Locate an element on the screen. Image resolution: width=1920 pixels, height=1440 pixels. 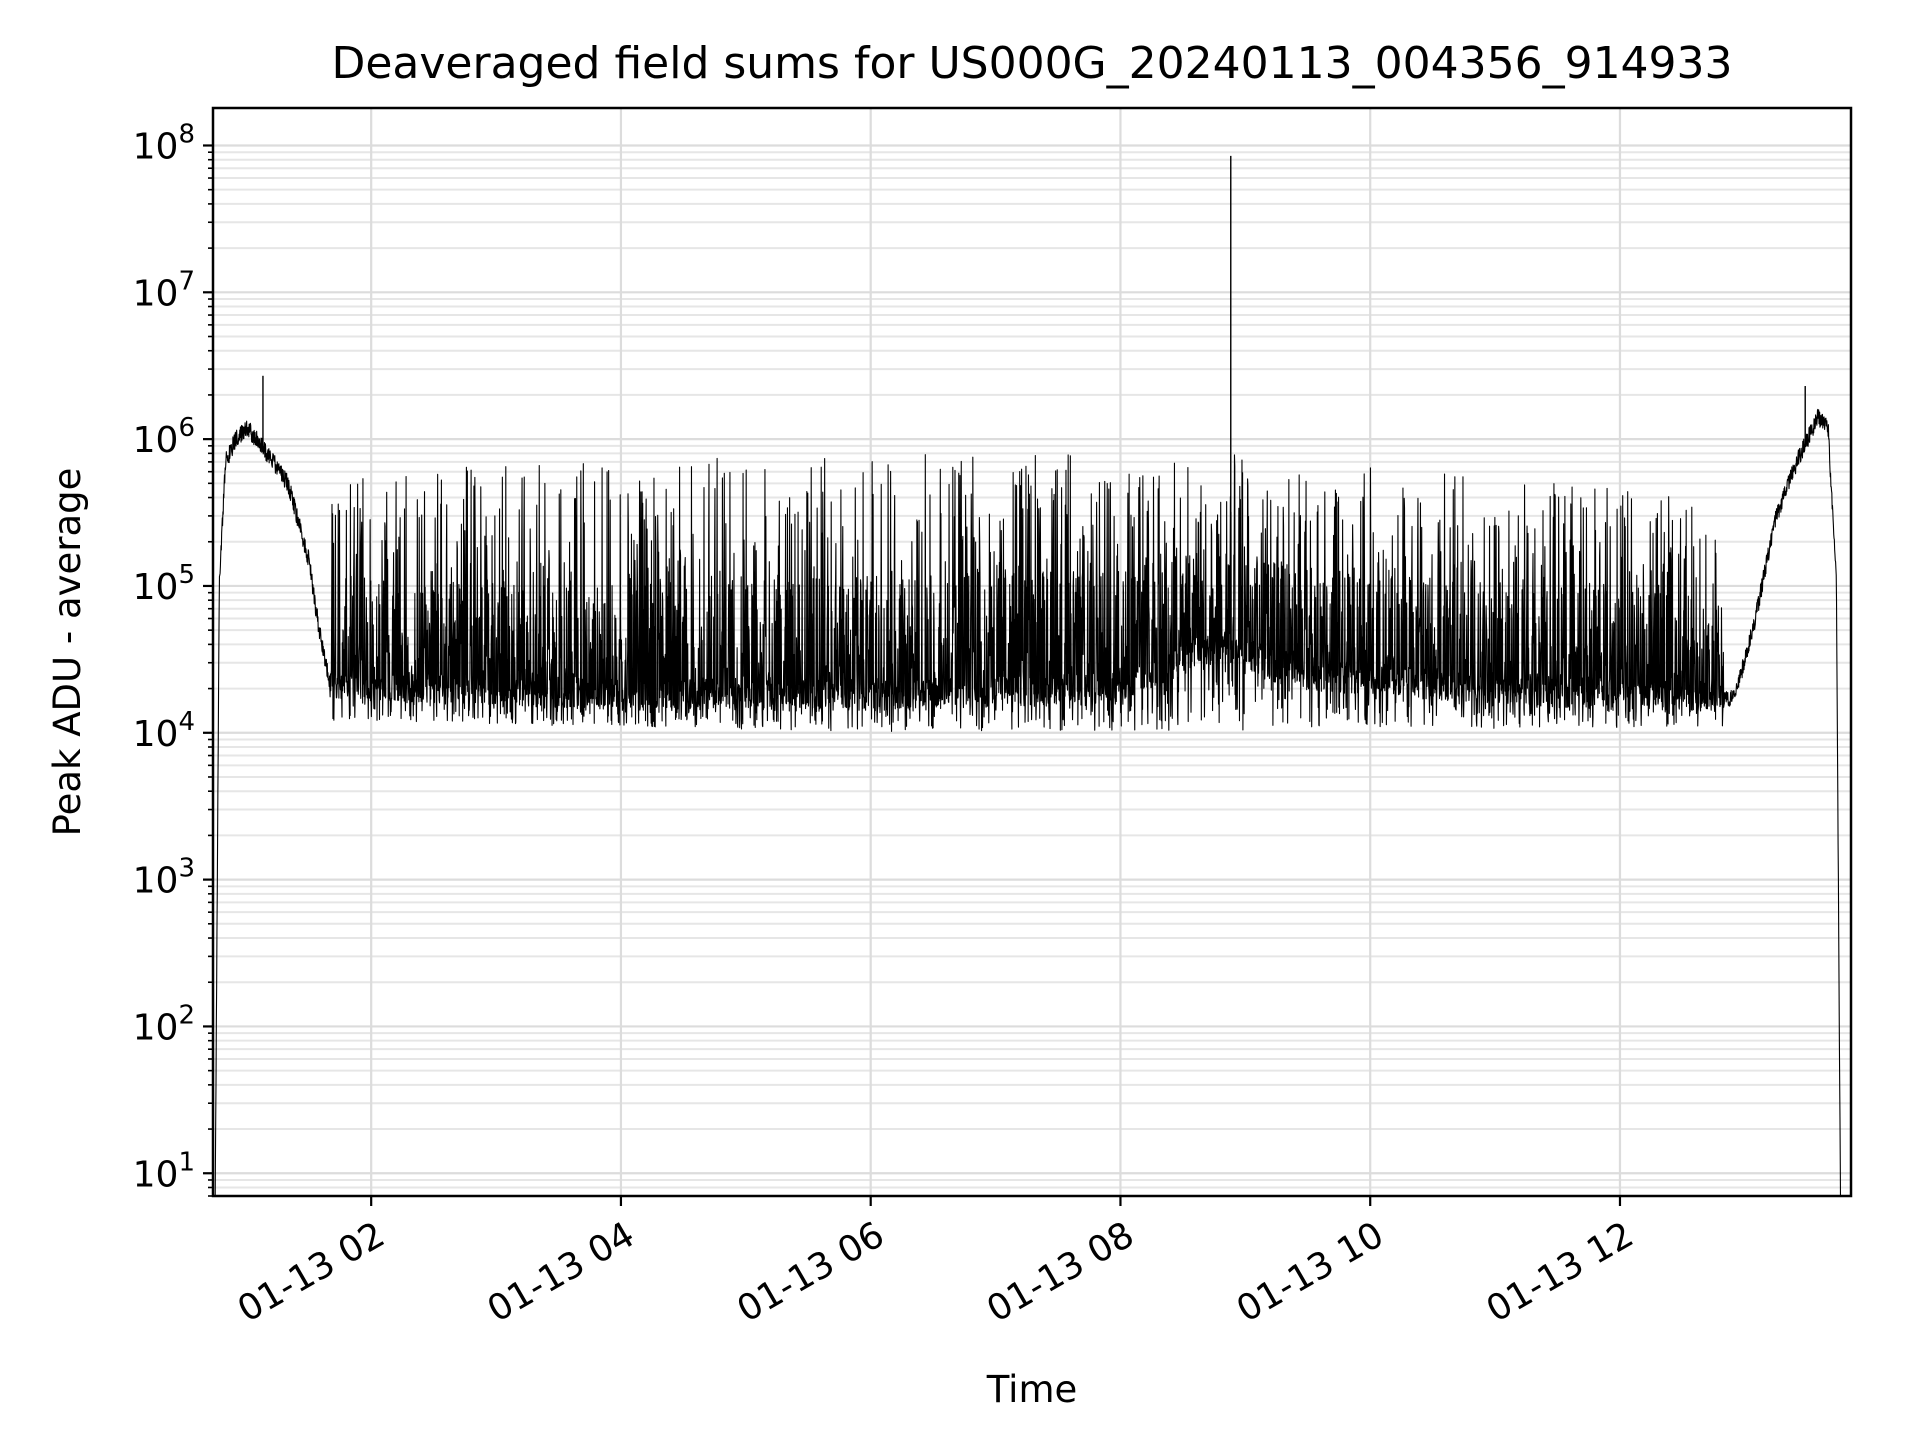
y-tick-label: 10⁴ is located at coordinates (164, 731).